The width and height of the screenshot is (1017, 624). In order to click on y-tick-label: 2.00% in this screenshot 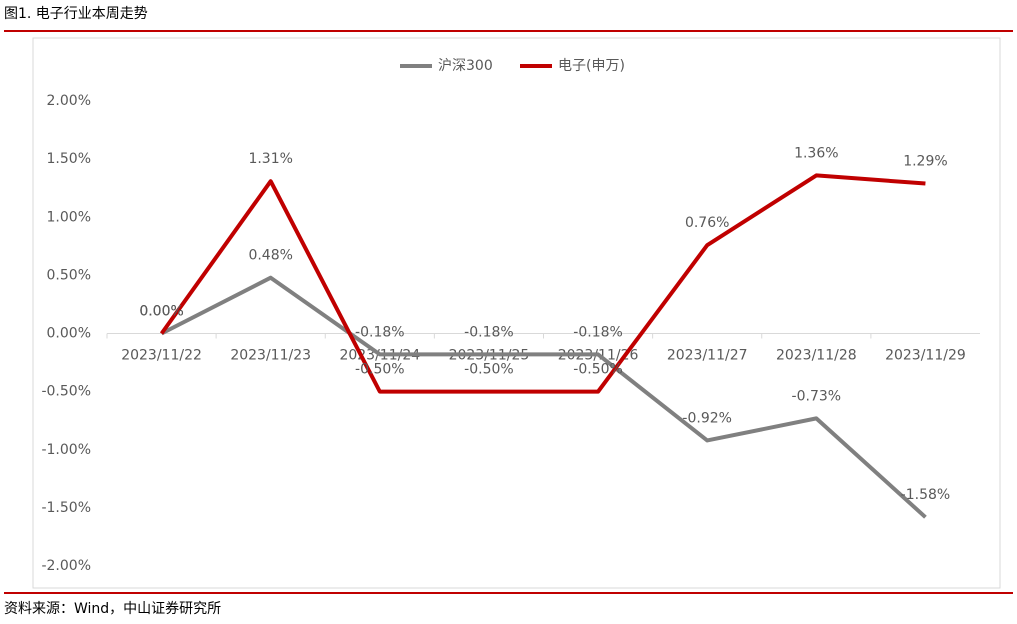, I will do `click(69, 101)`.